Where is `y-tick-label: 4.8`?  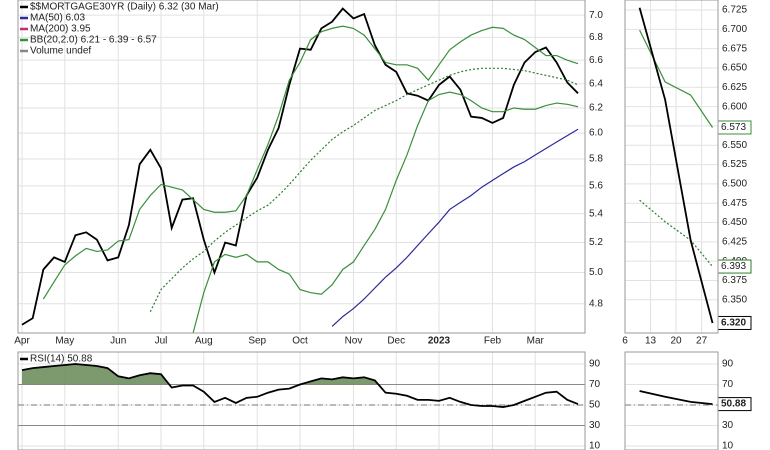
y-tick-label: 4.8 is located at coordinates (596, 303).